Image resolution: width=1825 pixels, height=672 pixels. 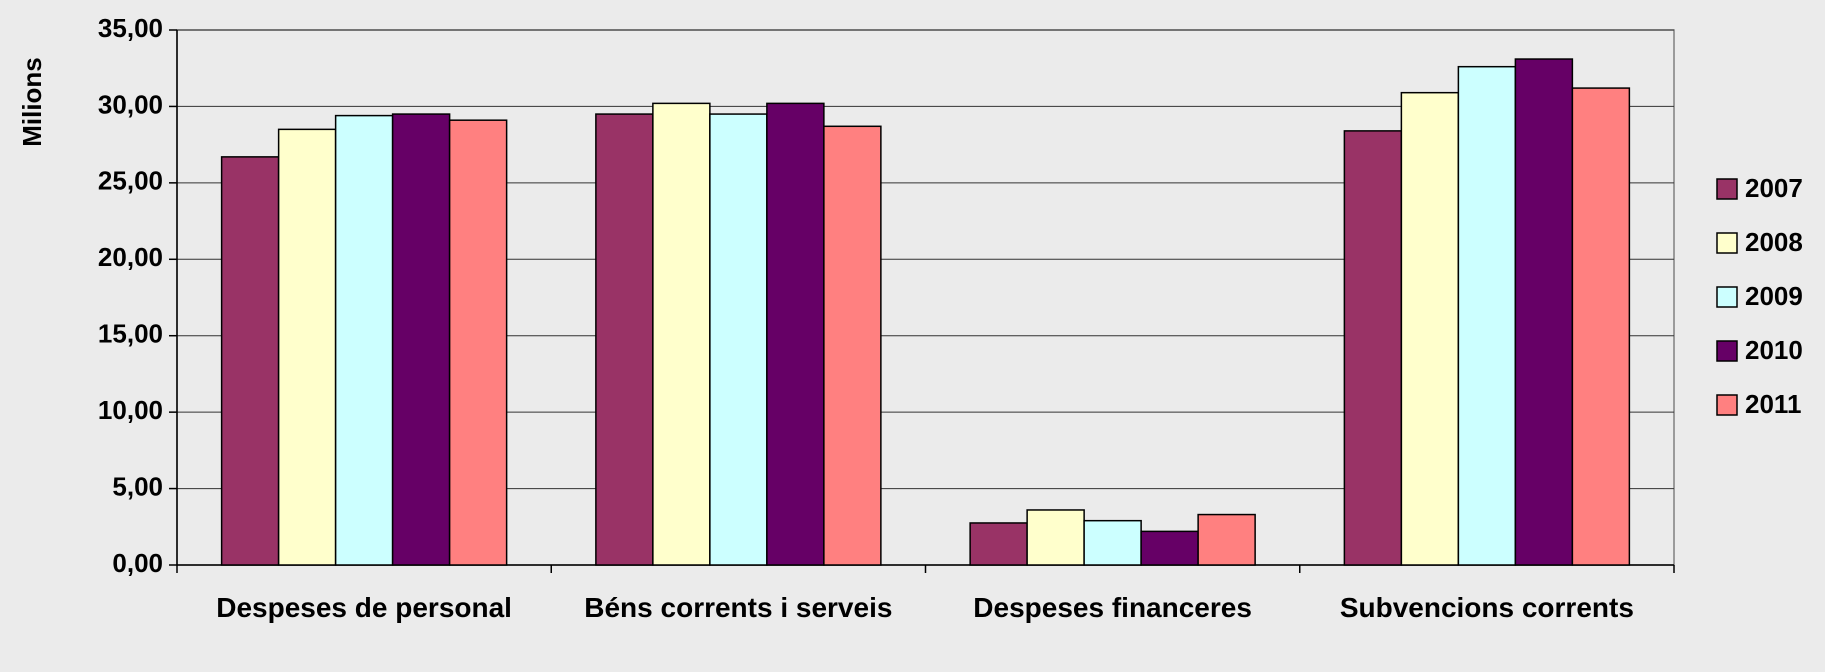 What do you see at coordinates (130, 410) in the screenshot?
I see `y-tick-label: 10,00` at bounding box center [130, 410].